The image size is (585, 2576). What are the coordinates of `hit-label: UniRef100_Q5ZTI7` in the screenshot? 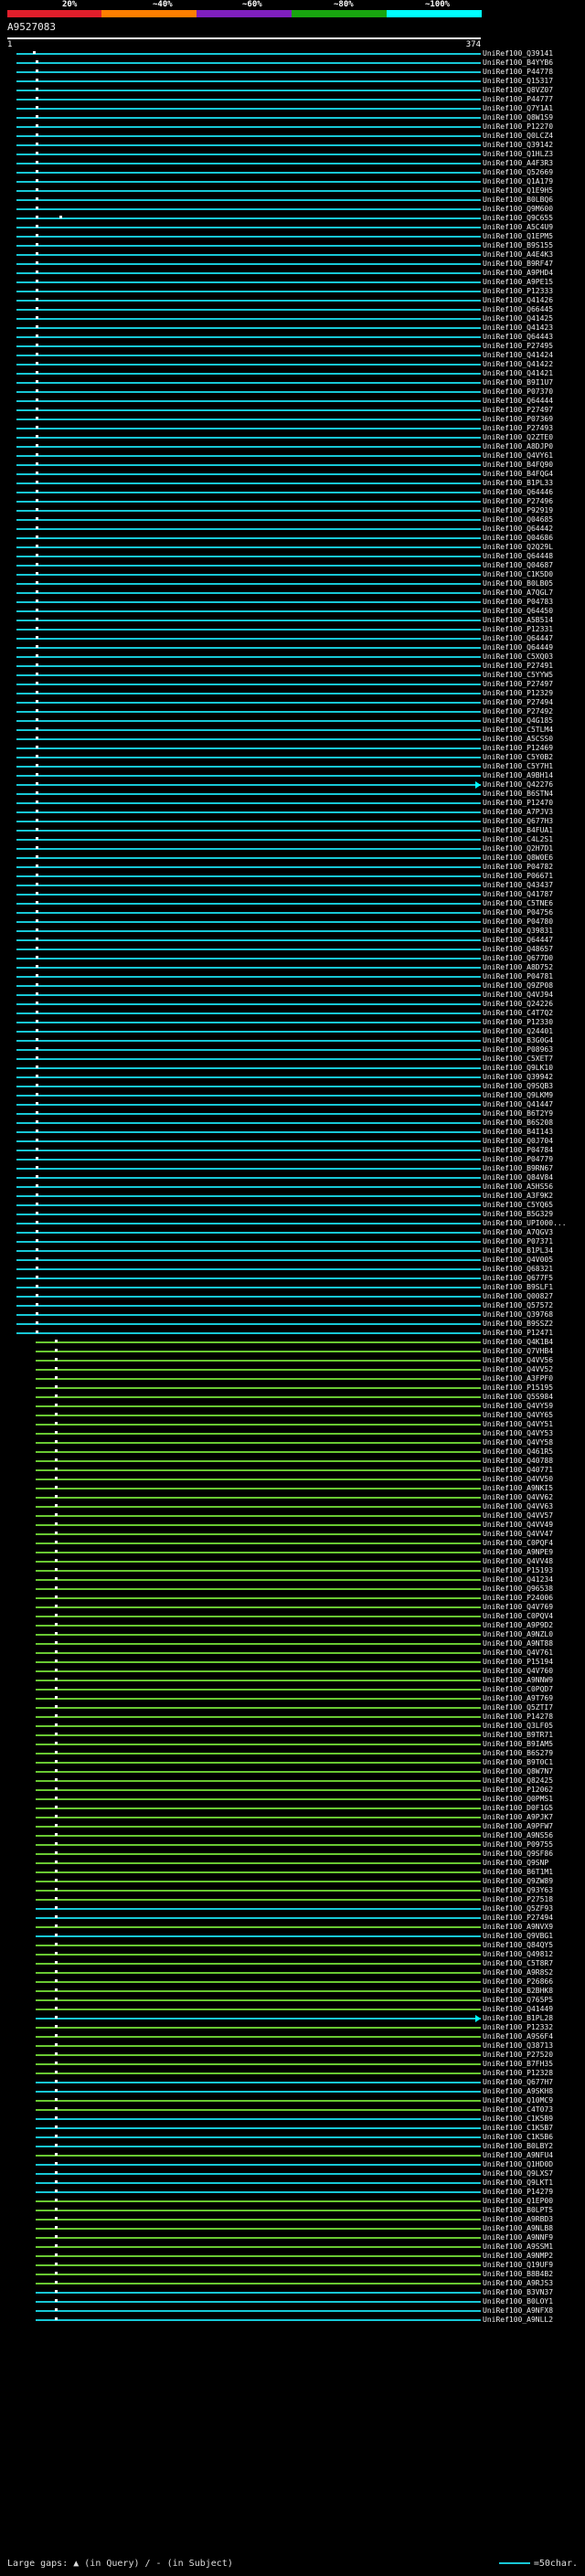 It's located at (518, 1707).